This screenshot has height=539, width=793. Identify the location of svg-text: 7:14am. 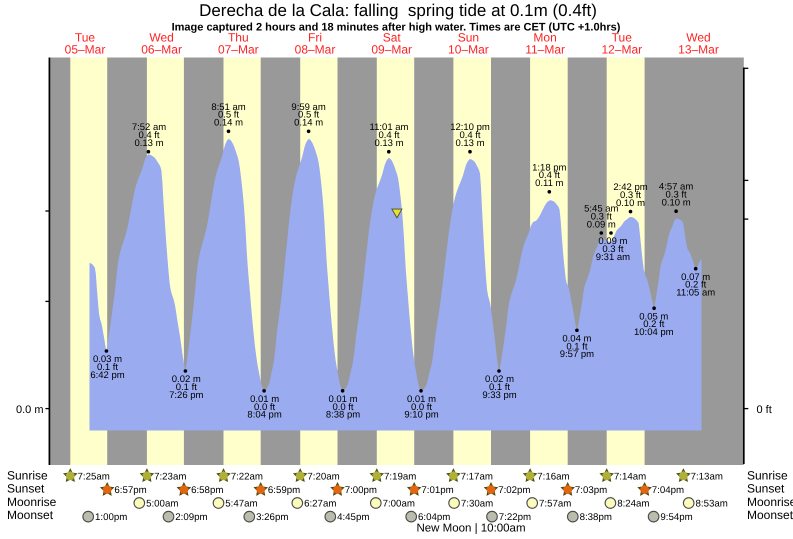
(630, 476).